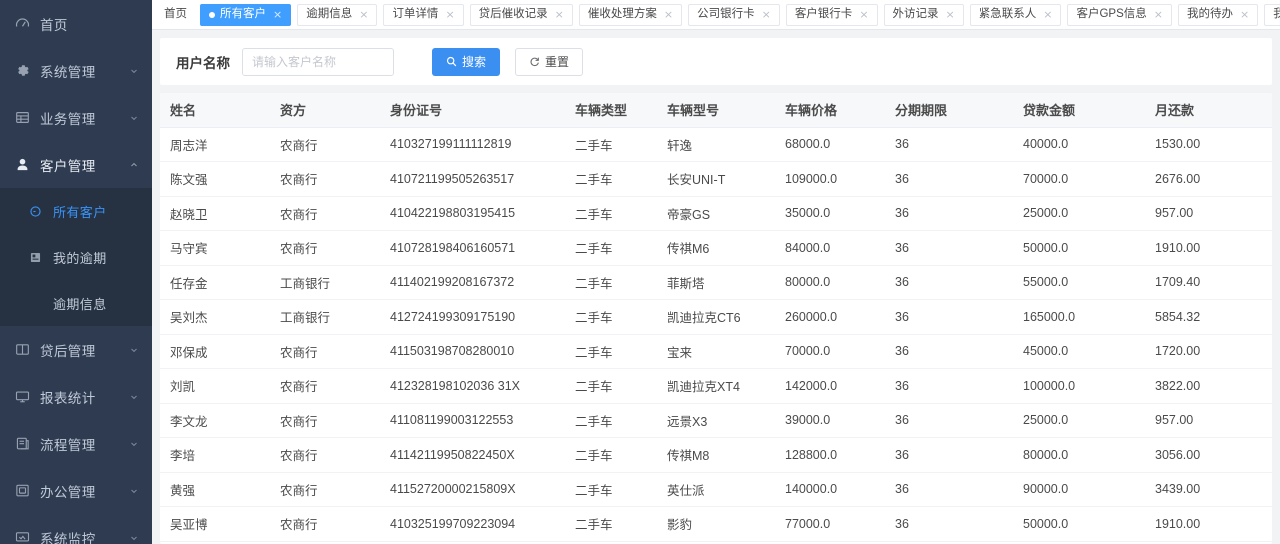 The width and height of the screenshot is (1280, 544). What do you see at coordinates (1205, 317) in the screenshot?
I see `cell-monthly: 5854.32` at bounding box center [1205, 317].